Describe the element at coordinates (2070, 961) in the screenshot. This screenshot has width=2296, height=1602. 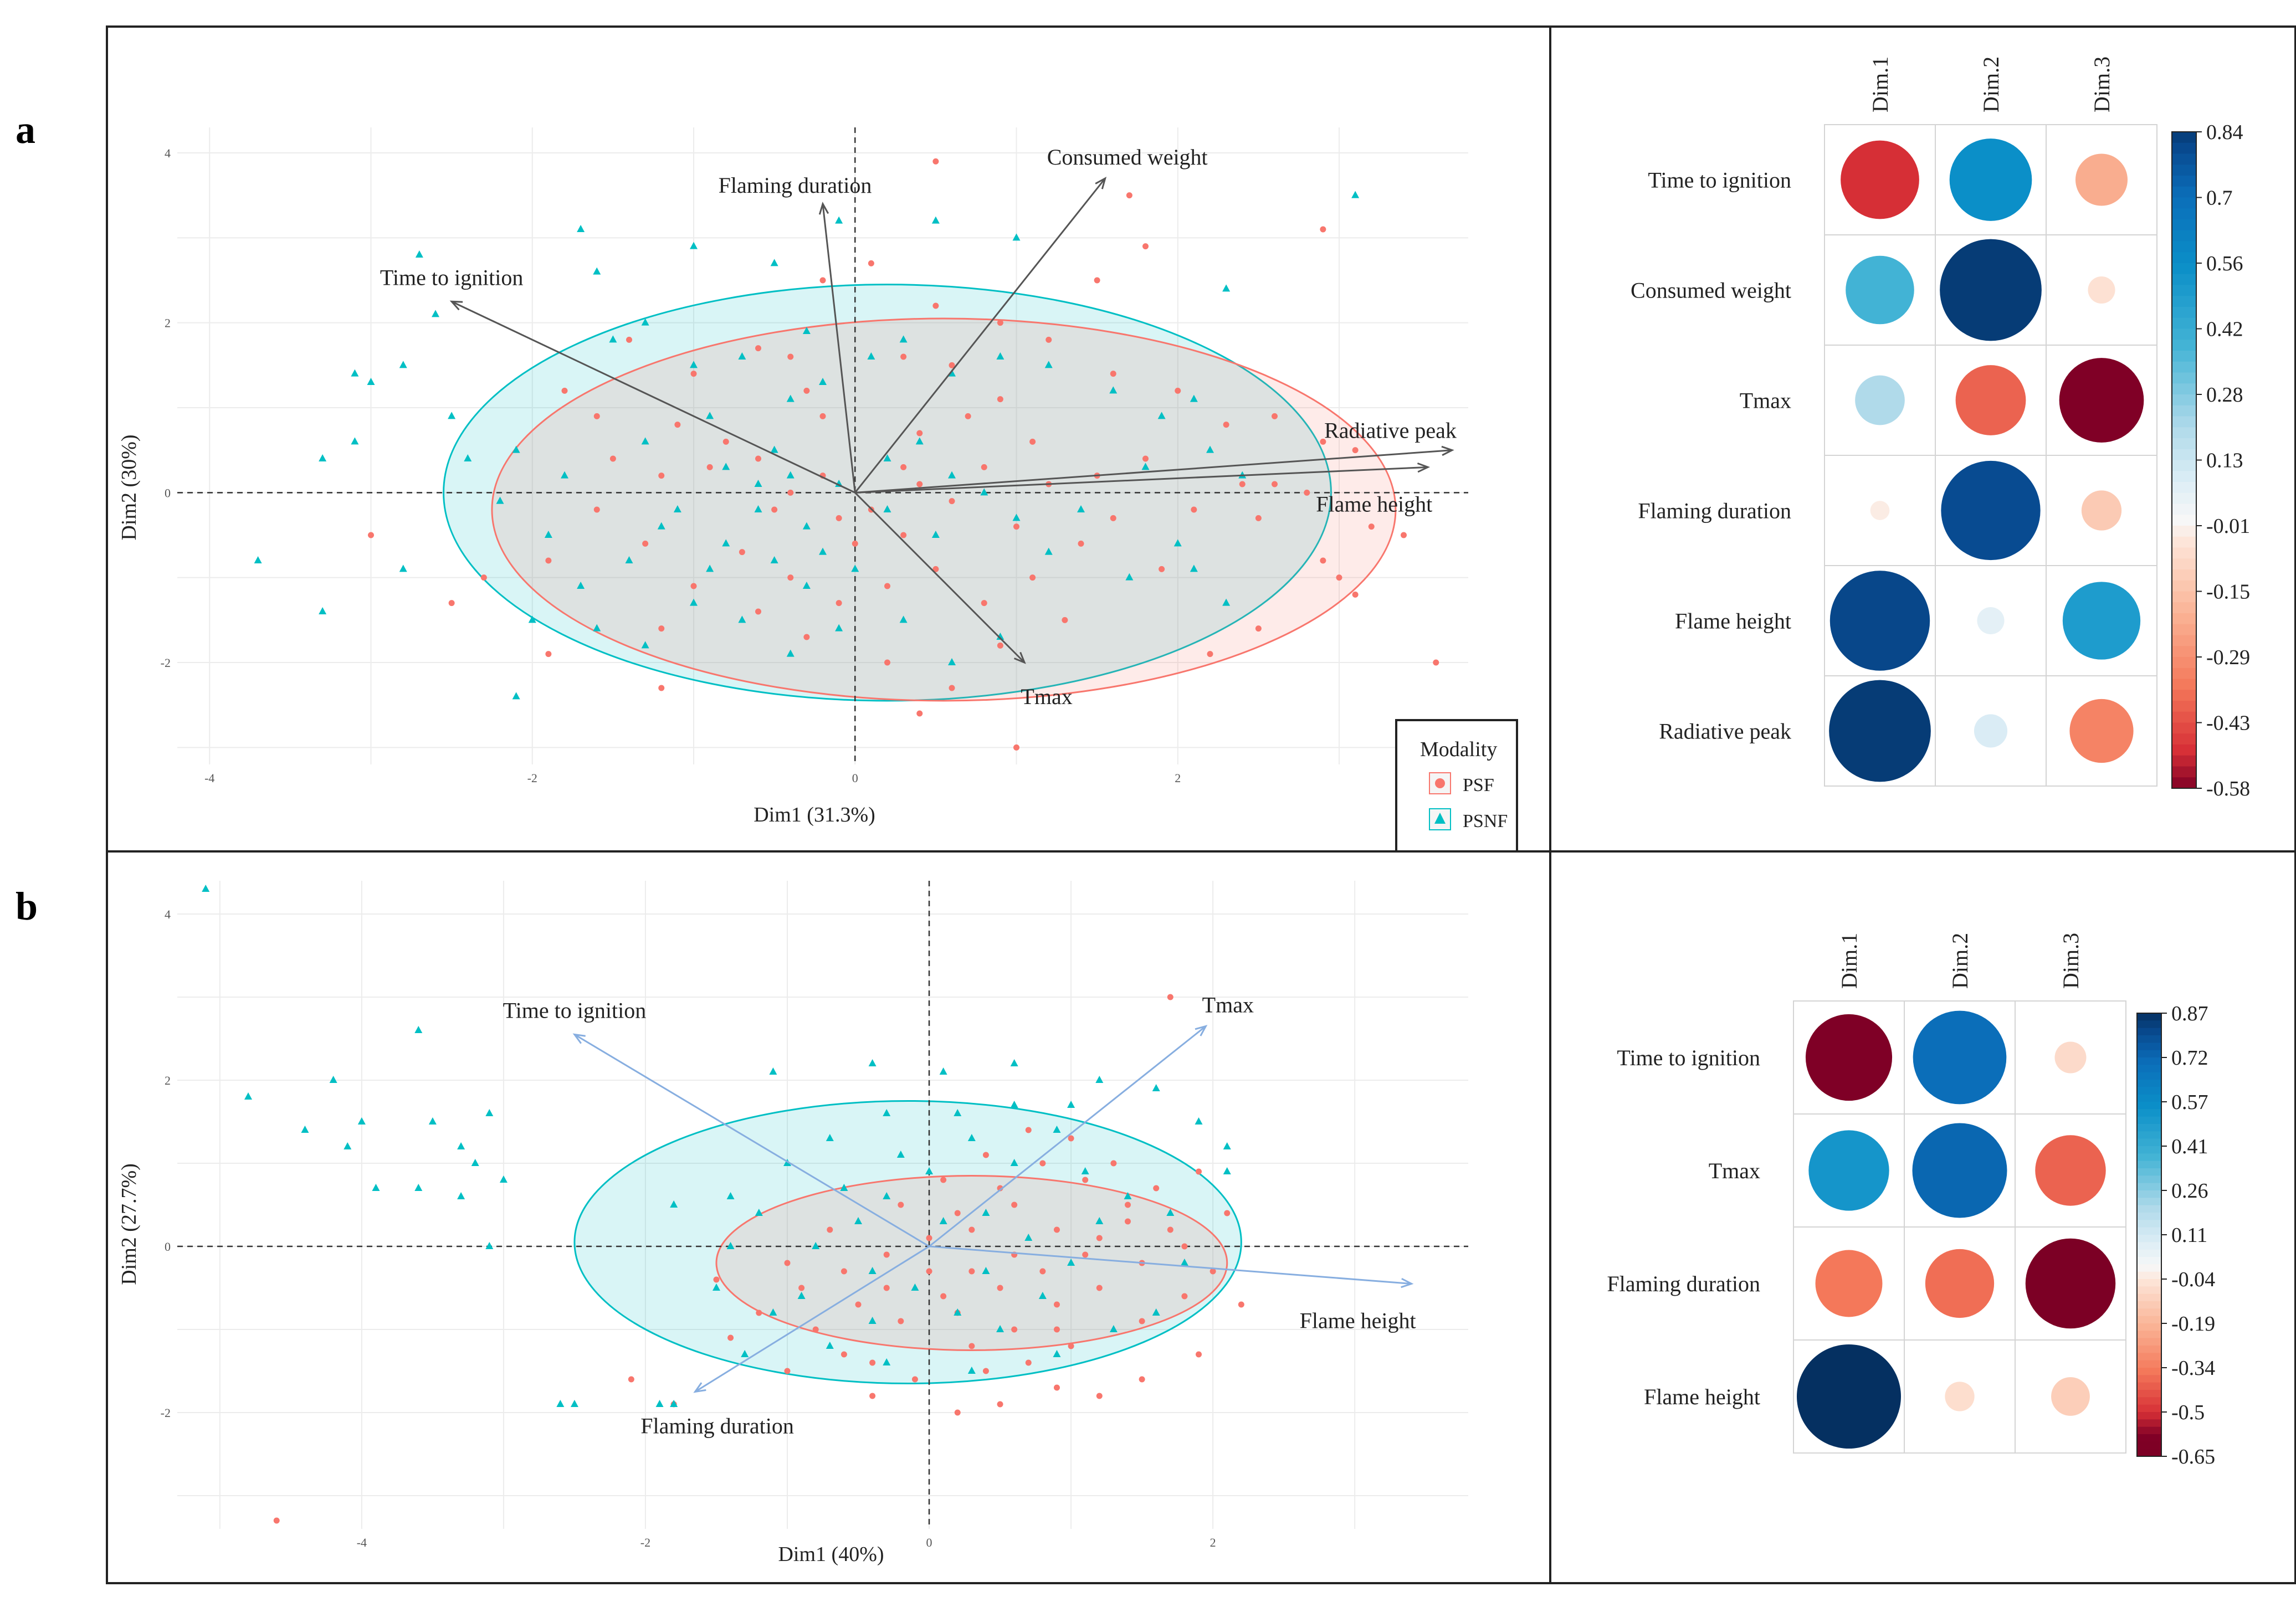
I see `corr-column-label: Dim.3` at that location.